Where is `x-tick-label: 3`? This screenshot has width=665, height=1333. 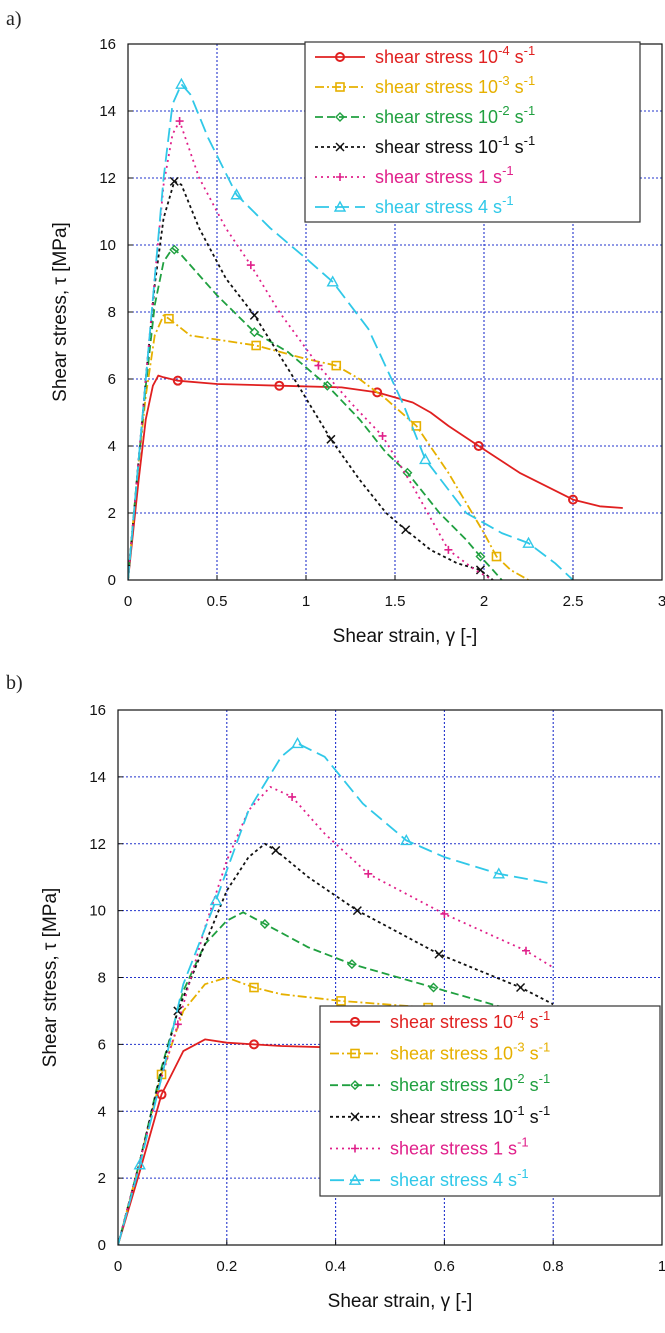
x-tick-label: 3 is located at coordinates (661, 601).